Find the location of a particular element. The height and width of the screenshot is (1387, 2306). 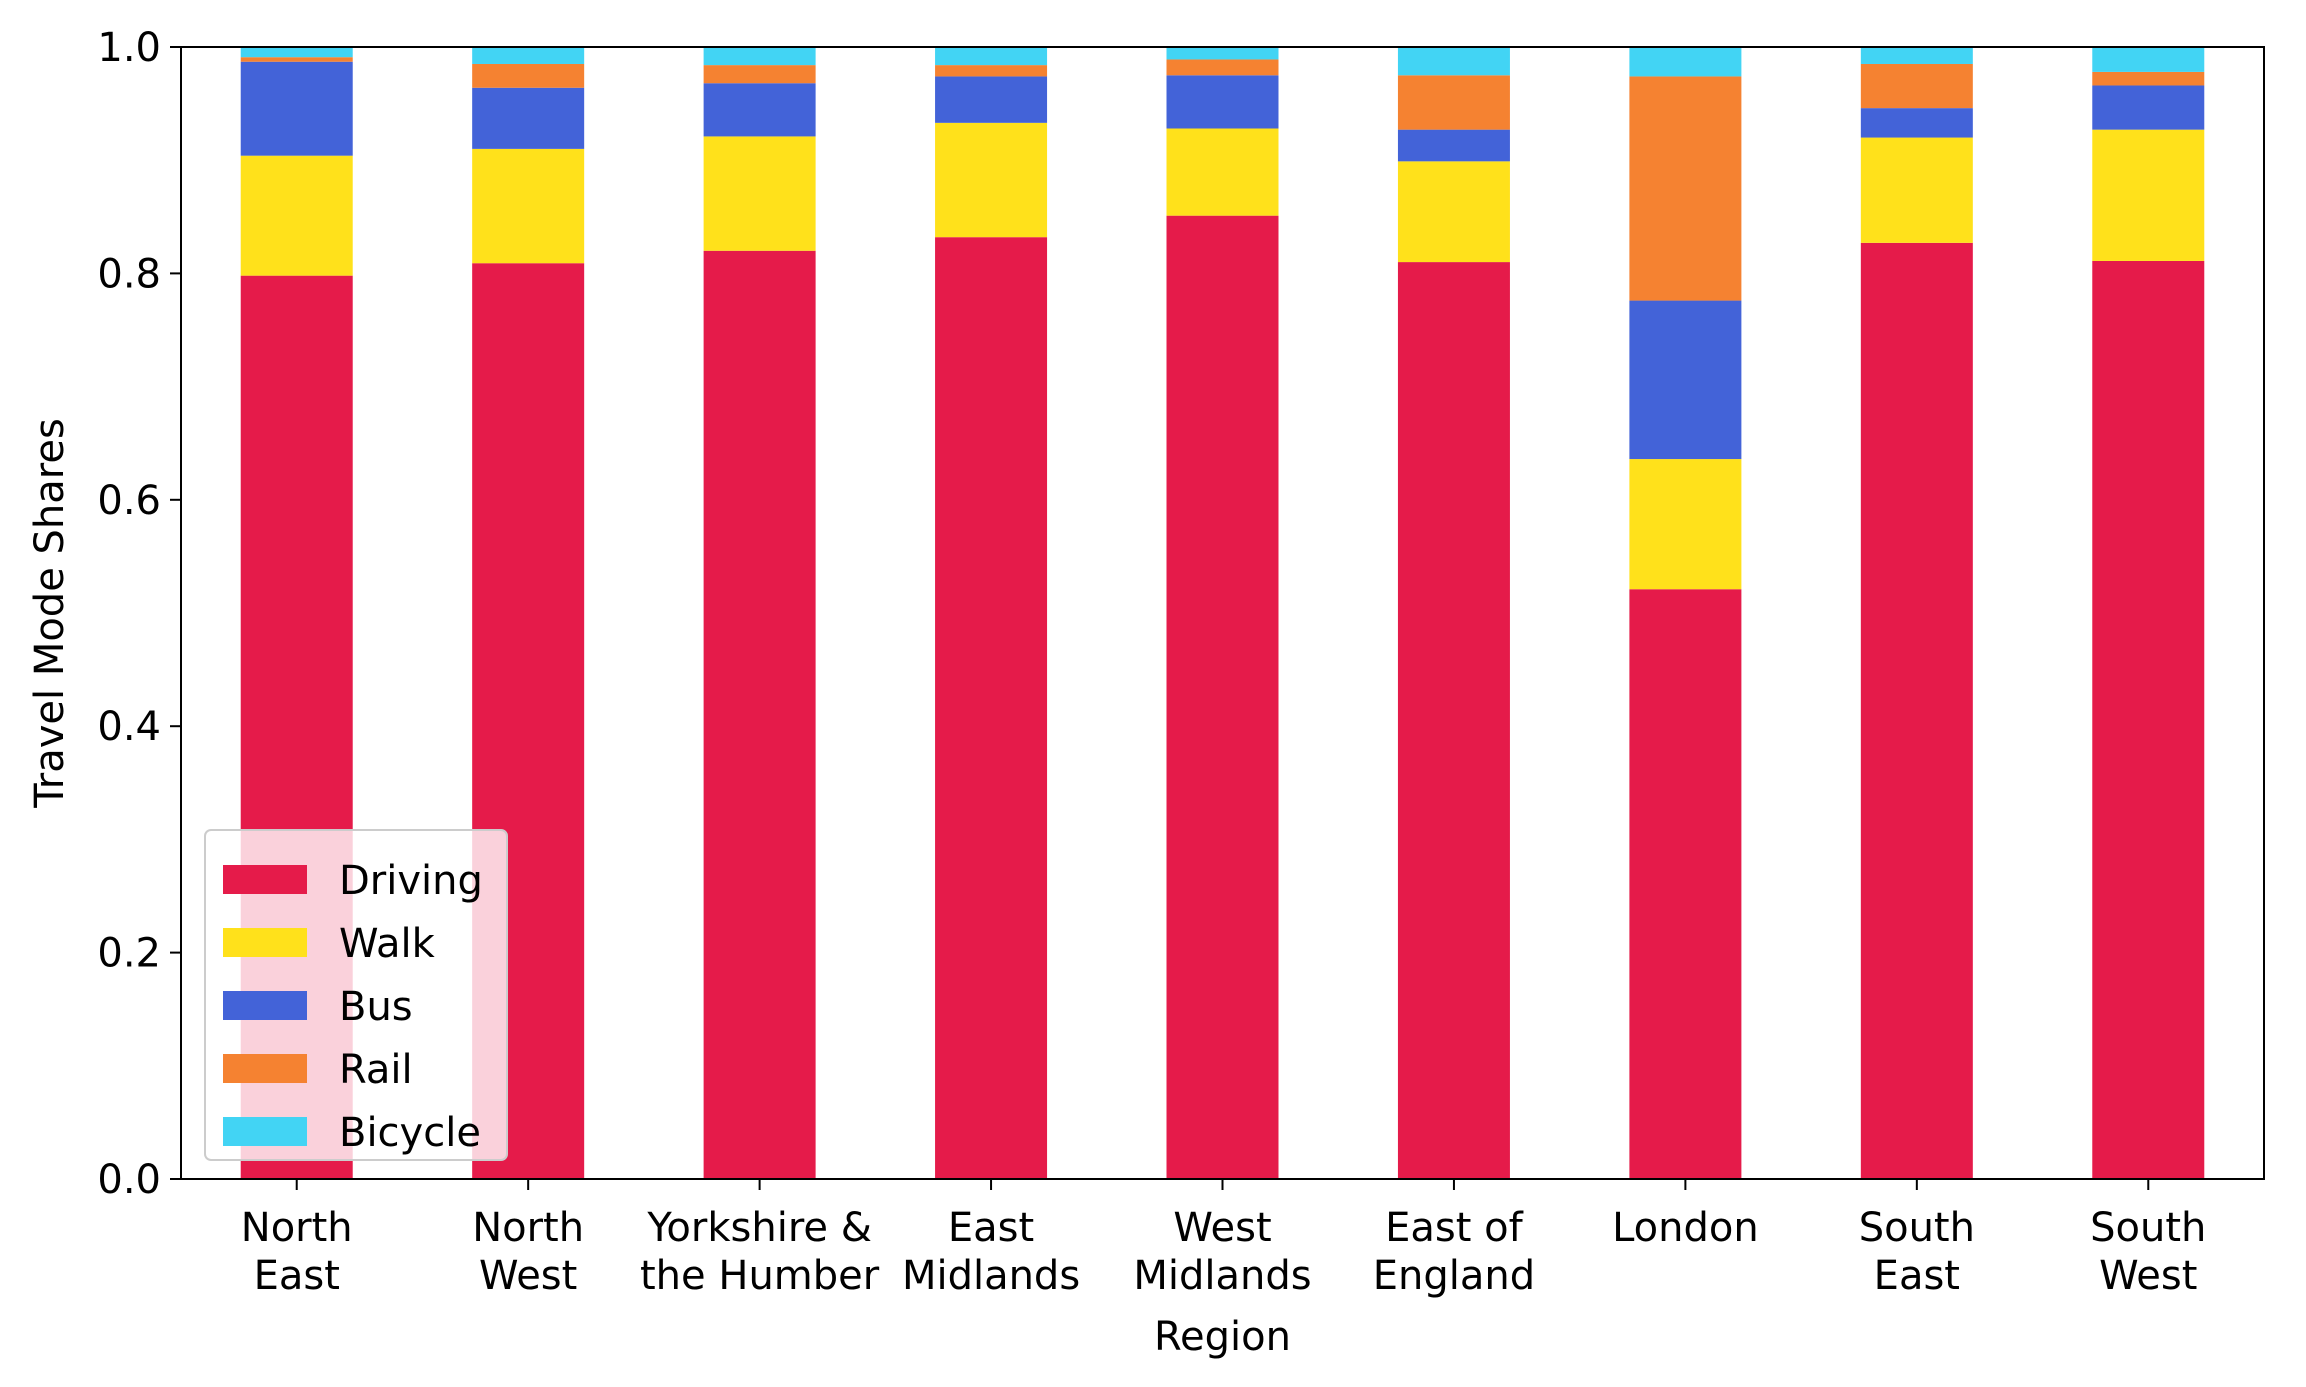

legend-swatch-driving is located at coordinates (265, 879).